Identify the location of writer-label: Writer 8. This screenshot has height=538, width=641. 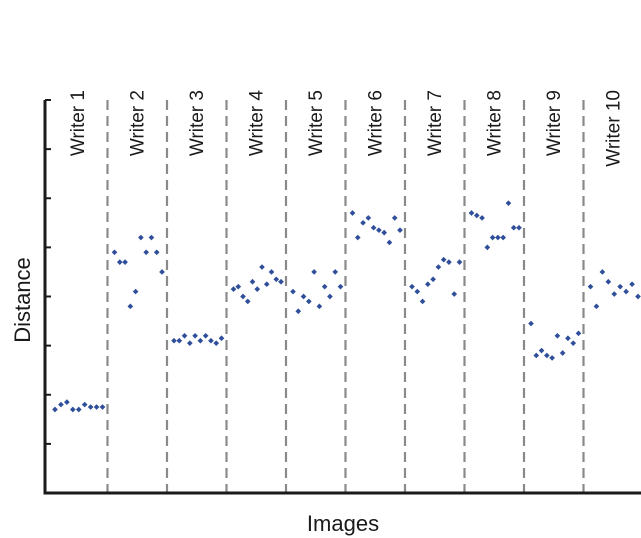
(494, 123).